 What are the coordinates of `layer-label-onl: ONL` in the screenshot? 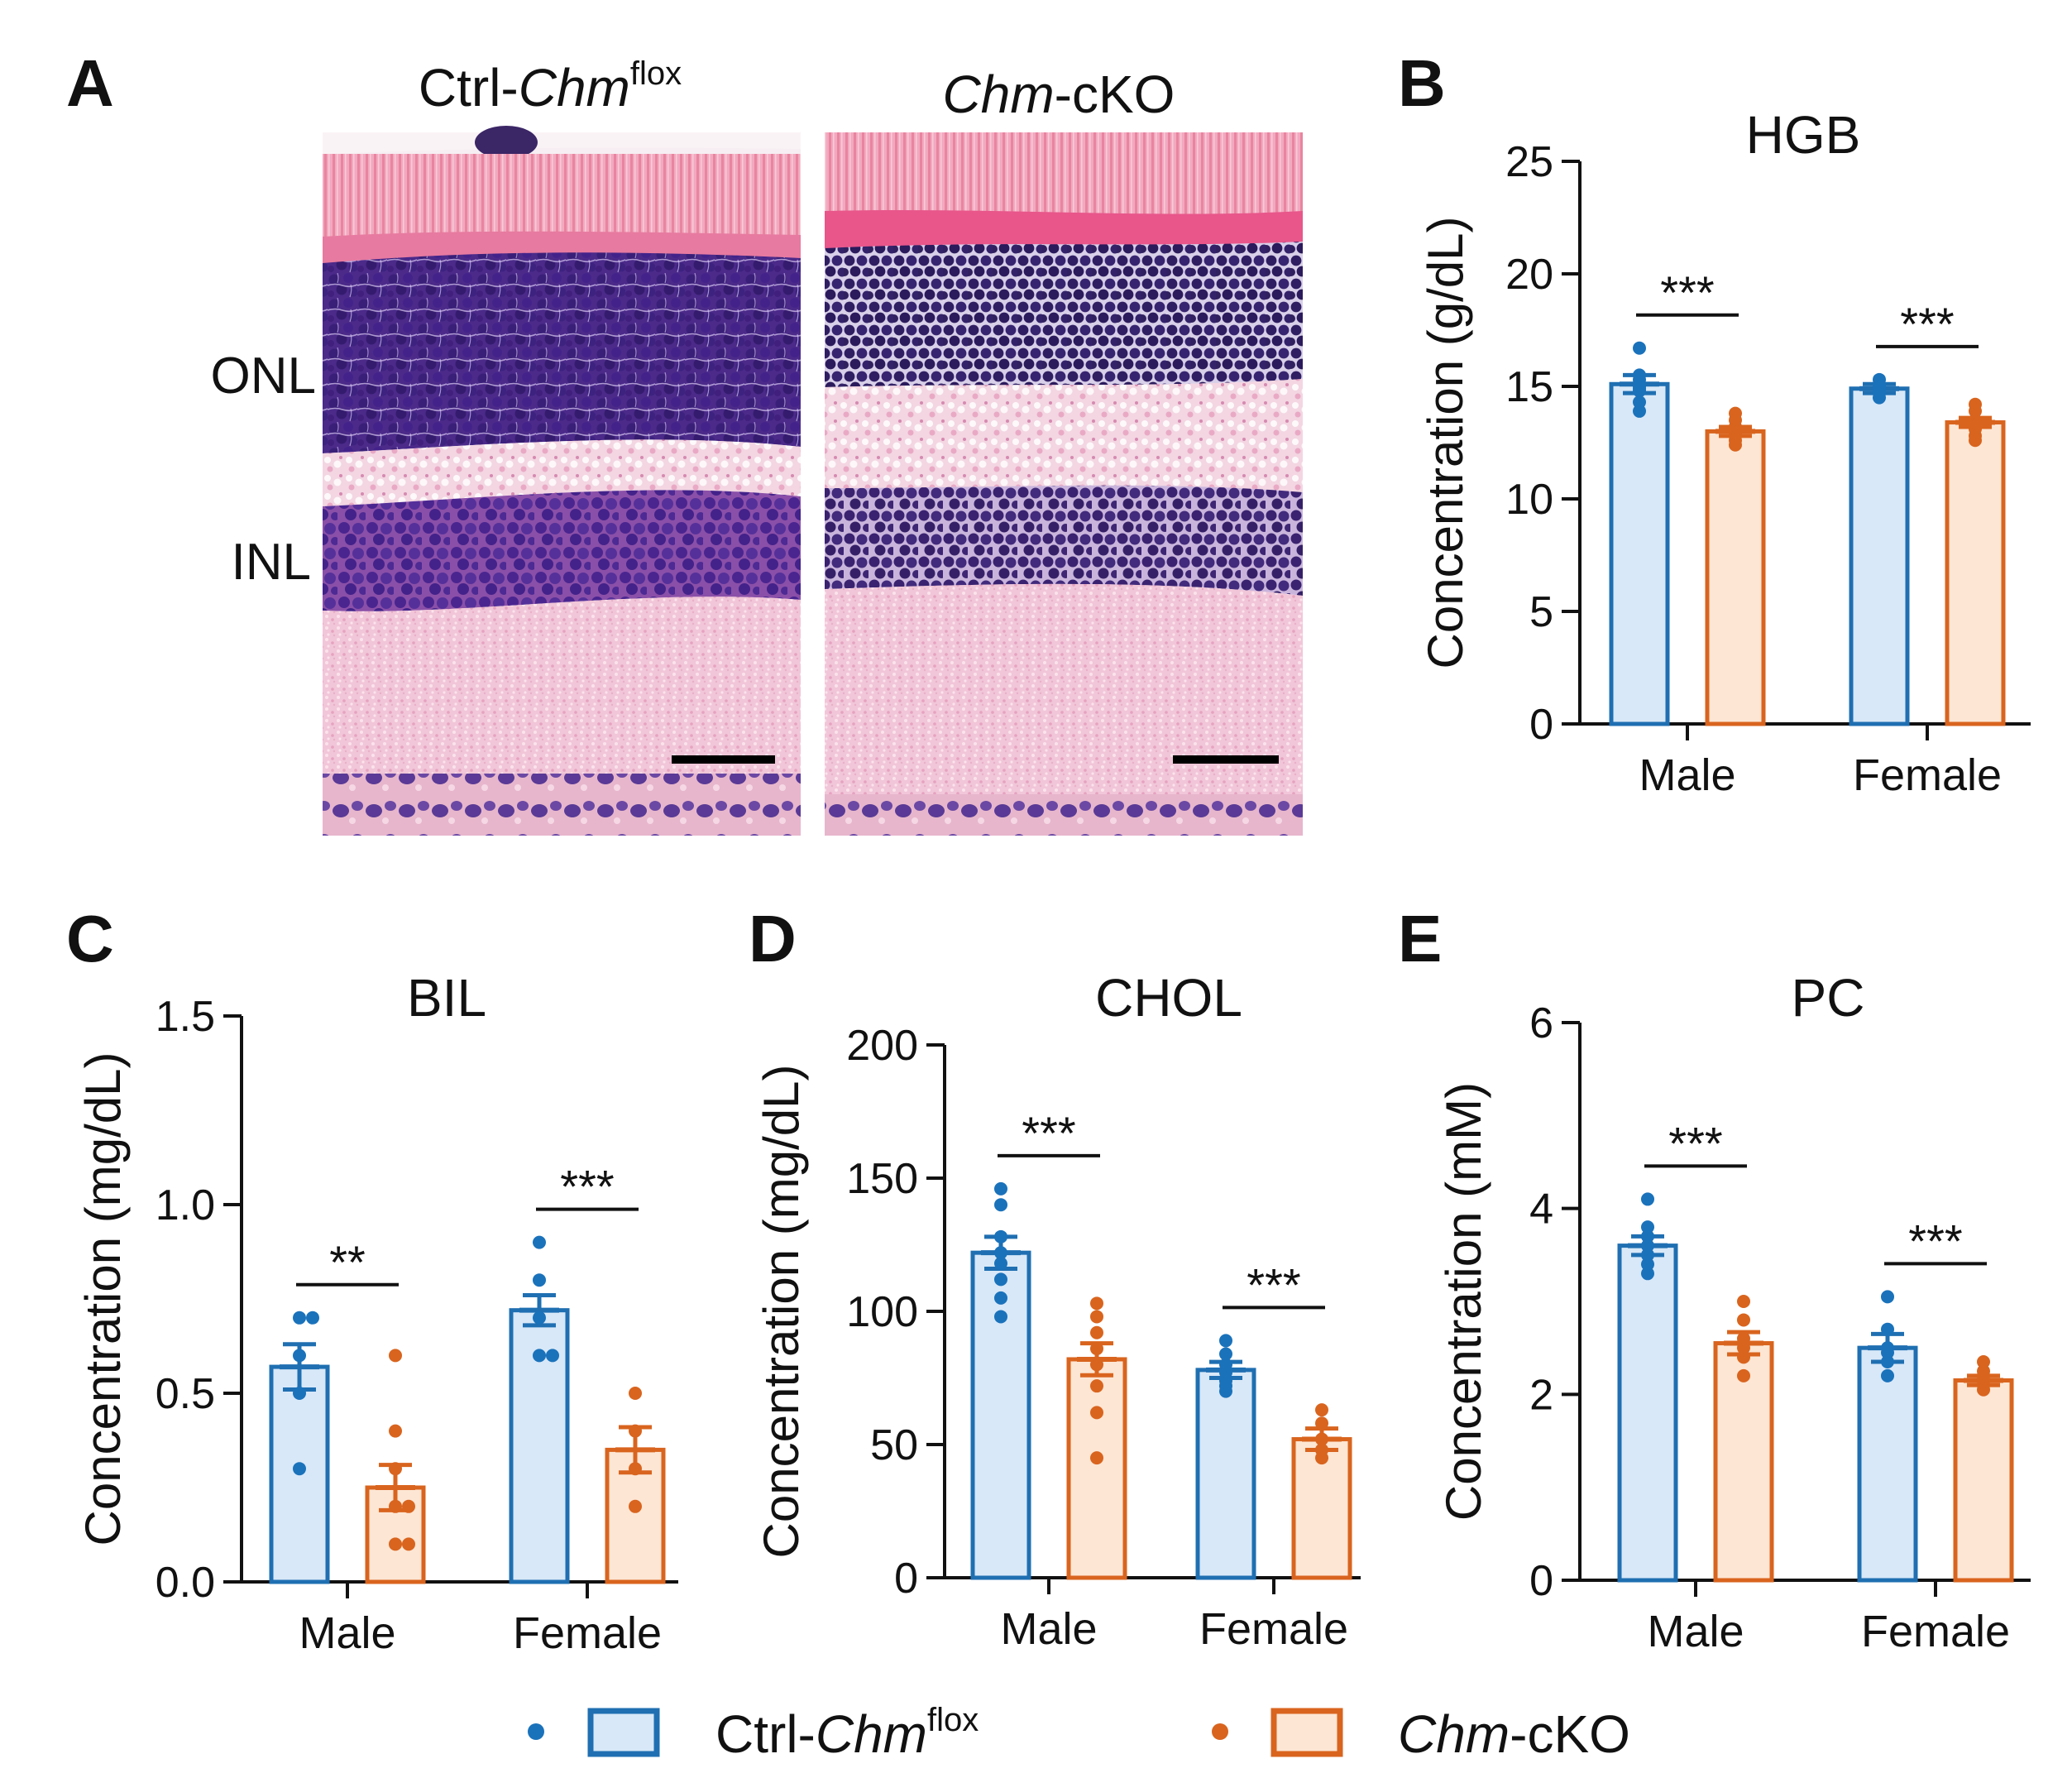 It's located at (263, 376).